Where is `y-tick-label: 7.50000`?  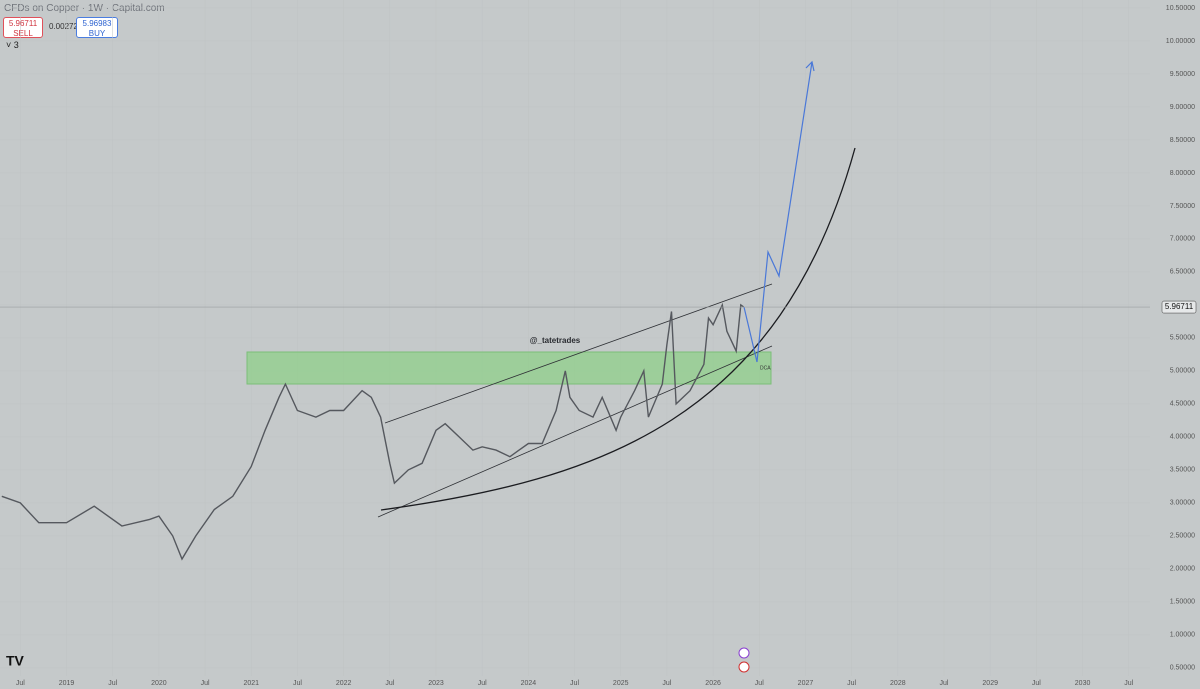 y-tick-label: 7.50000 is located at coordinates (1182, 206).